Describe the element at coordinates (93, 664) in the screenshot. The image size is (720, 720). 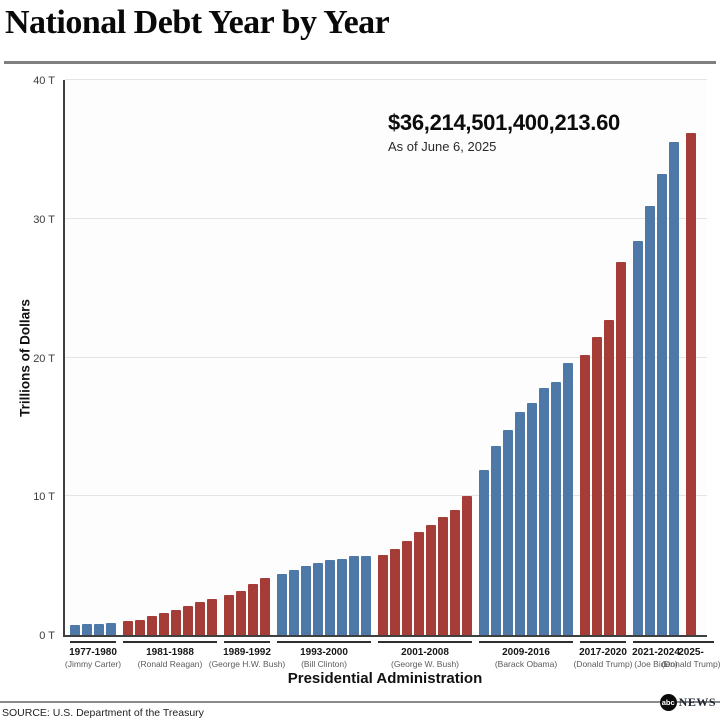
I see `group-president-label: (Jimmy Carter)` at that location.